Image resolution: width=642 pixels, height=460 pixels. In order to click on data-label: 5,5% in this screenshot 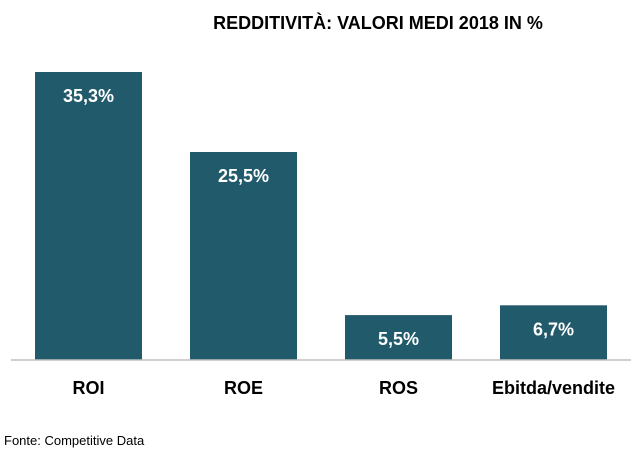, I will do `click(398, 339)`.